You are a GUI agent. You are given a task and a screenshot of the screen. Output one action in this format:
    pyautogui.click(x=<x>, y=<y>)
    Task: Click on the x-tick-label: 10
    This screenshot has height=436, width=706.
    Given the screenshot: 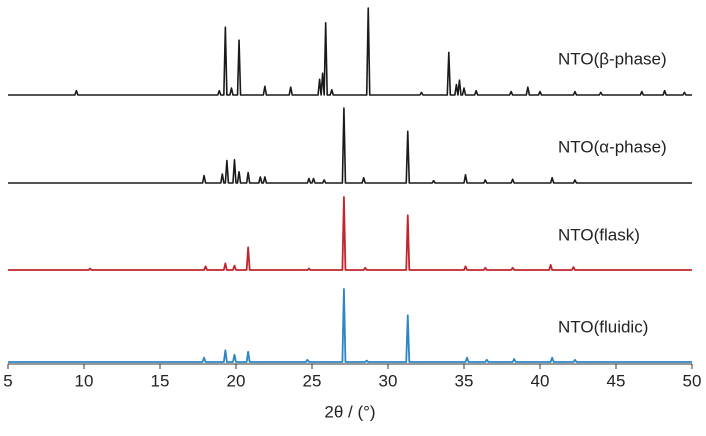 What is the action you would take?
    pyautogui.click(x=84, y=380)
    